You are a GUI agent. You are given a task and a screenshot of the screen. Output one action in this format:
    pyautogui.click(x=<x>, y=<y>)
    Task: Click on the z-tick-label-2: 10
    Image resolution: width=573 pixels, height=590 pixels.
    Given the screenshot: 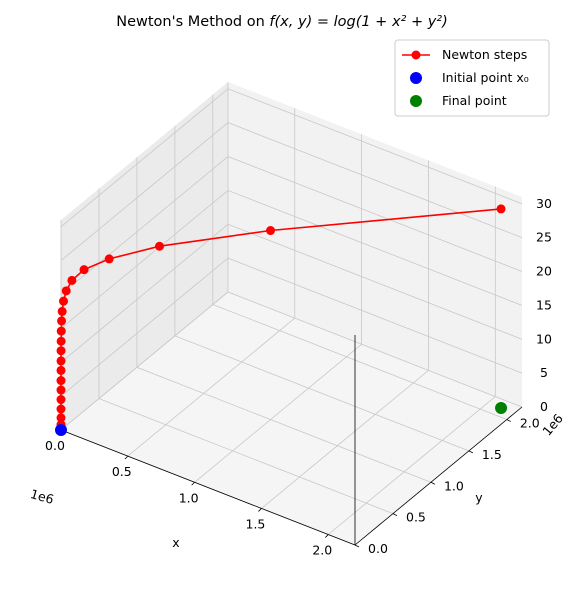 What is the action you would take?
    pyautogui.click(x=544, y=338)
    